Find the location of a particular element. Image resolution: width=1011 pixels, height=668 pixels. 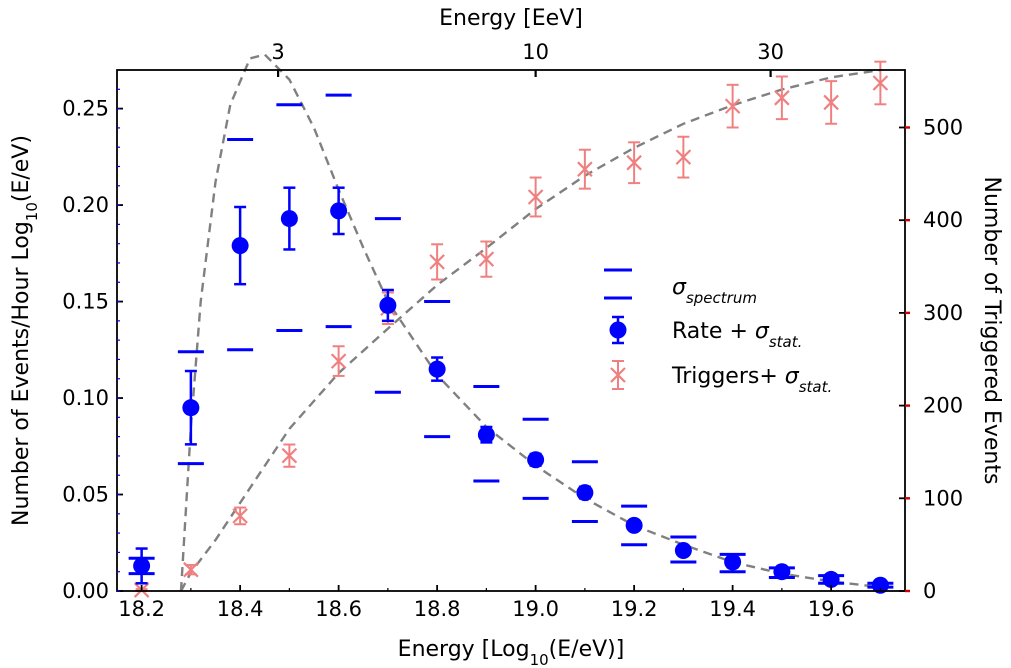

x-tick-label: 19.2 is located at coordinates (634, 609).